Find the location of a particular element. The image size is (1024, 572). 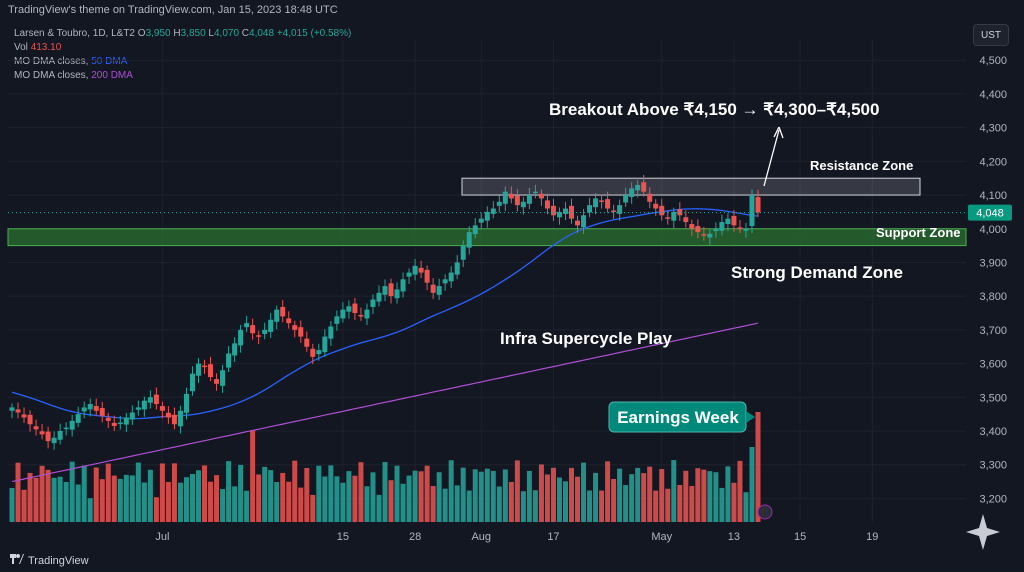

volume-label: Vol is located at coordinates (21, 47).